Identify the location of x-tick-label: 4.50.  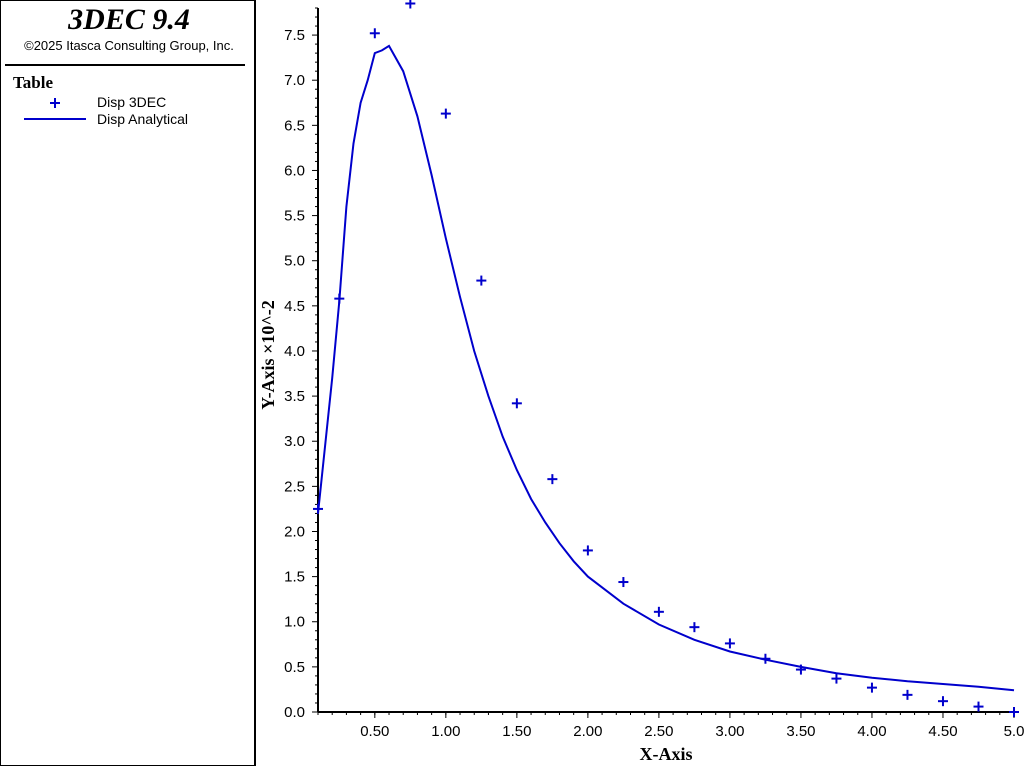
(942, 731).